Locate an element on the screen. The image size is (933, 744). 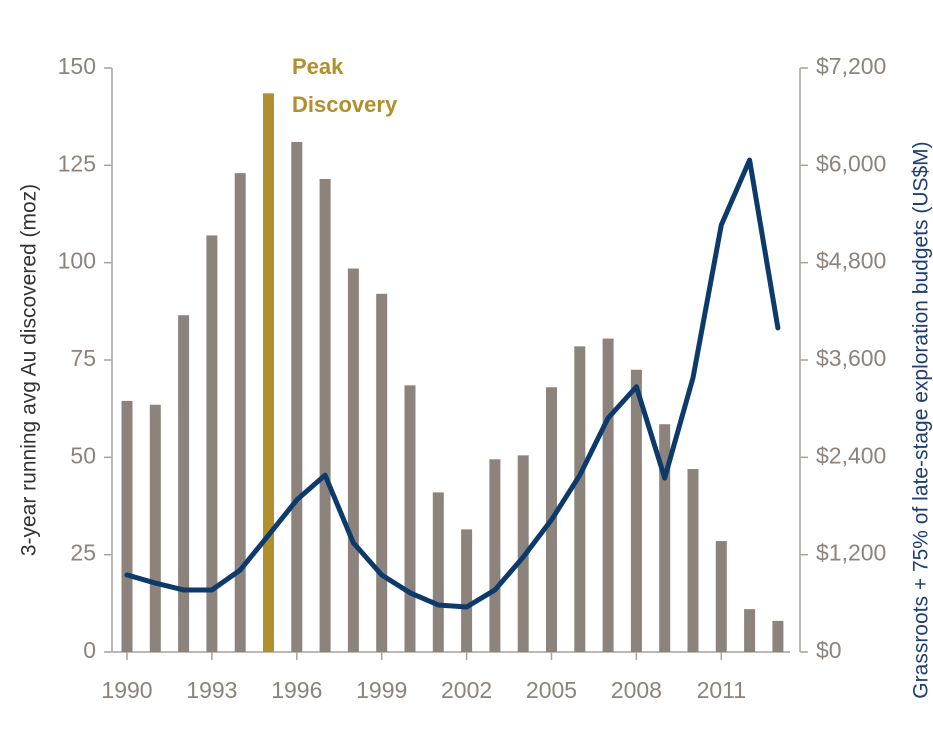
y2-tick-label: $0 is located at coordinates (829, 650).